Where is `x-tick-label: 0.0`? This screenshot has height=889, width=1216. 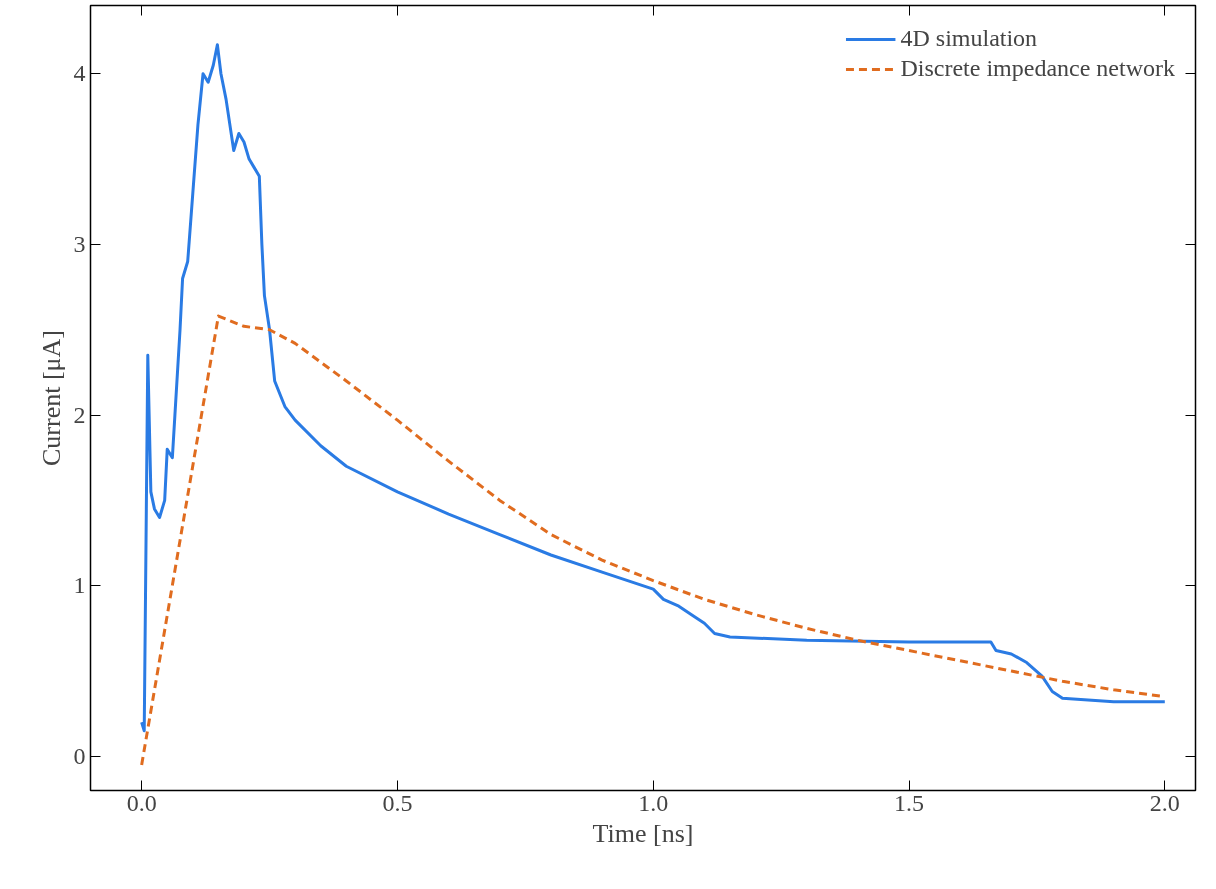
x-tick-label: 0.0 is located at coordinates (141, 802).